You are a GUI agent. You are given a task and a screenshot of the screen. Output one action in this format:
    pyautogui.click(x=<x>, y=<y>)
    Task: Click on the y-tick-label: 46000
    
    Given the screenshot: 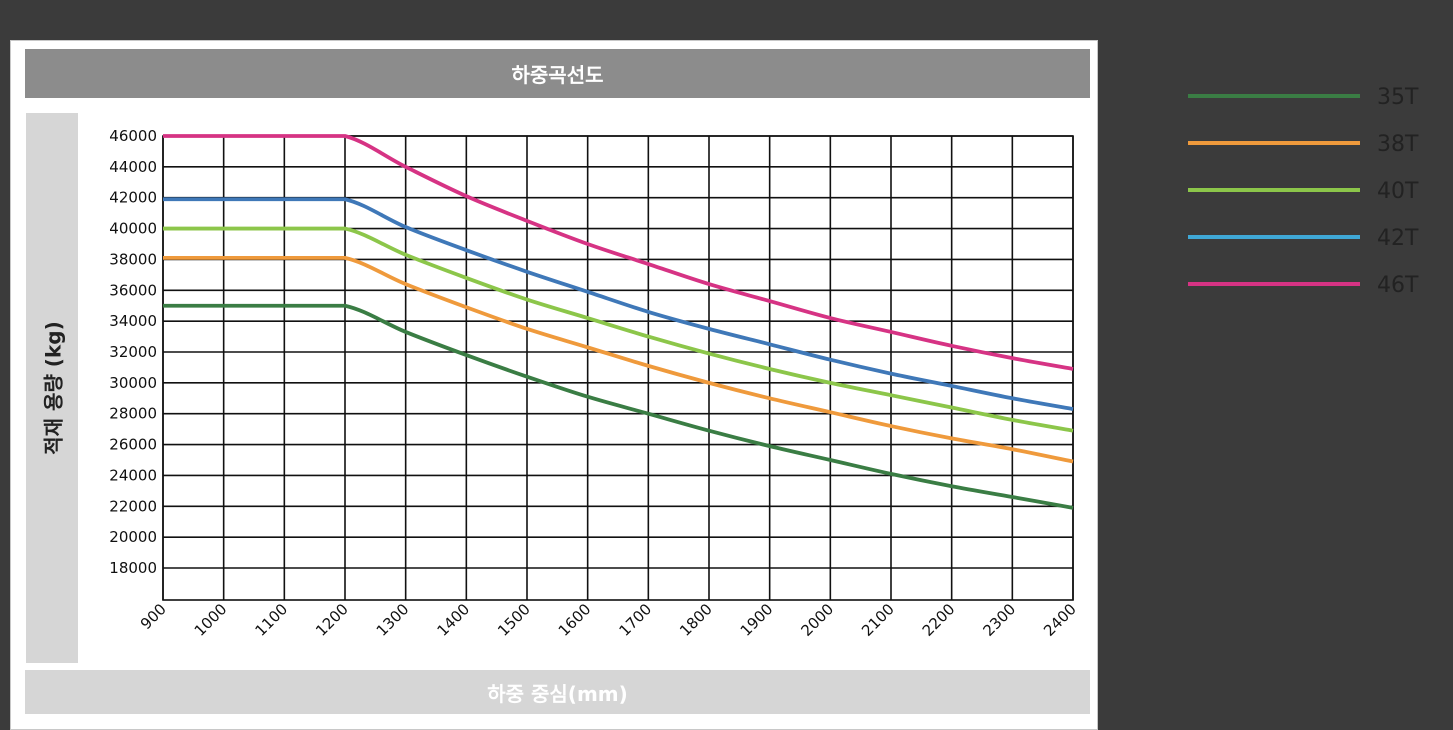 What is the action you would take?
    pyautogui.click(x=133, y=136)
    